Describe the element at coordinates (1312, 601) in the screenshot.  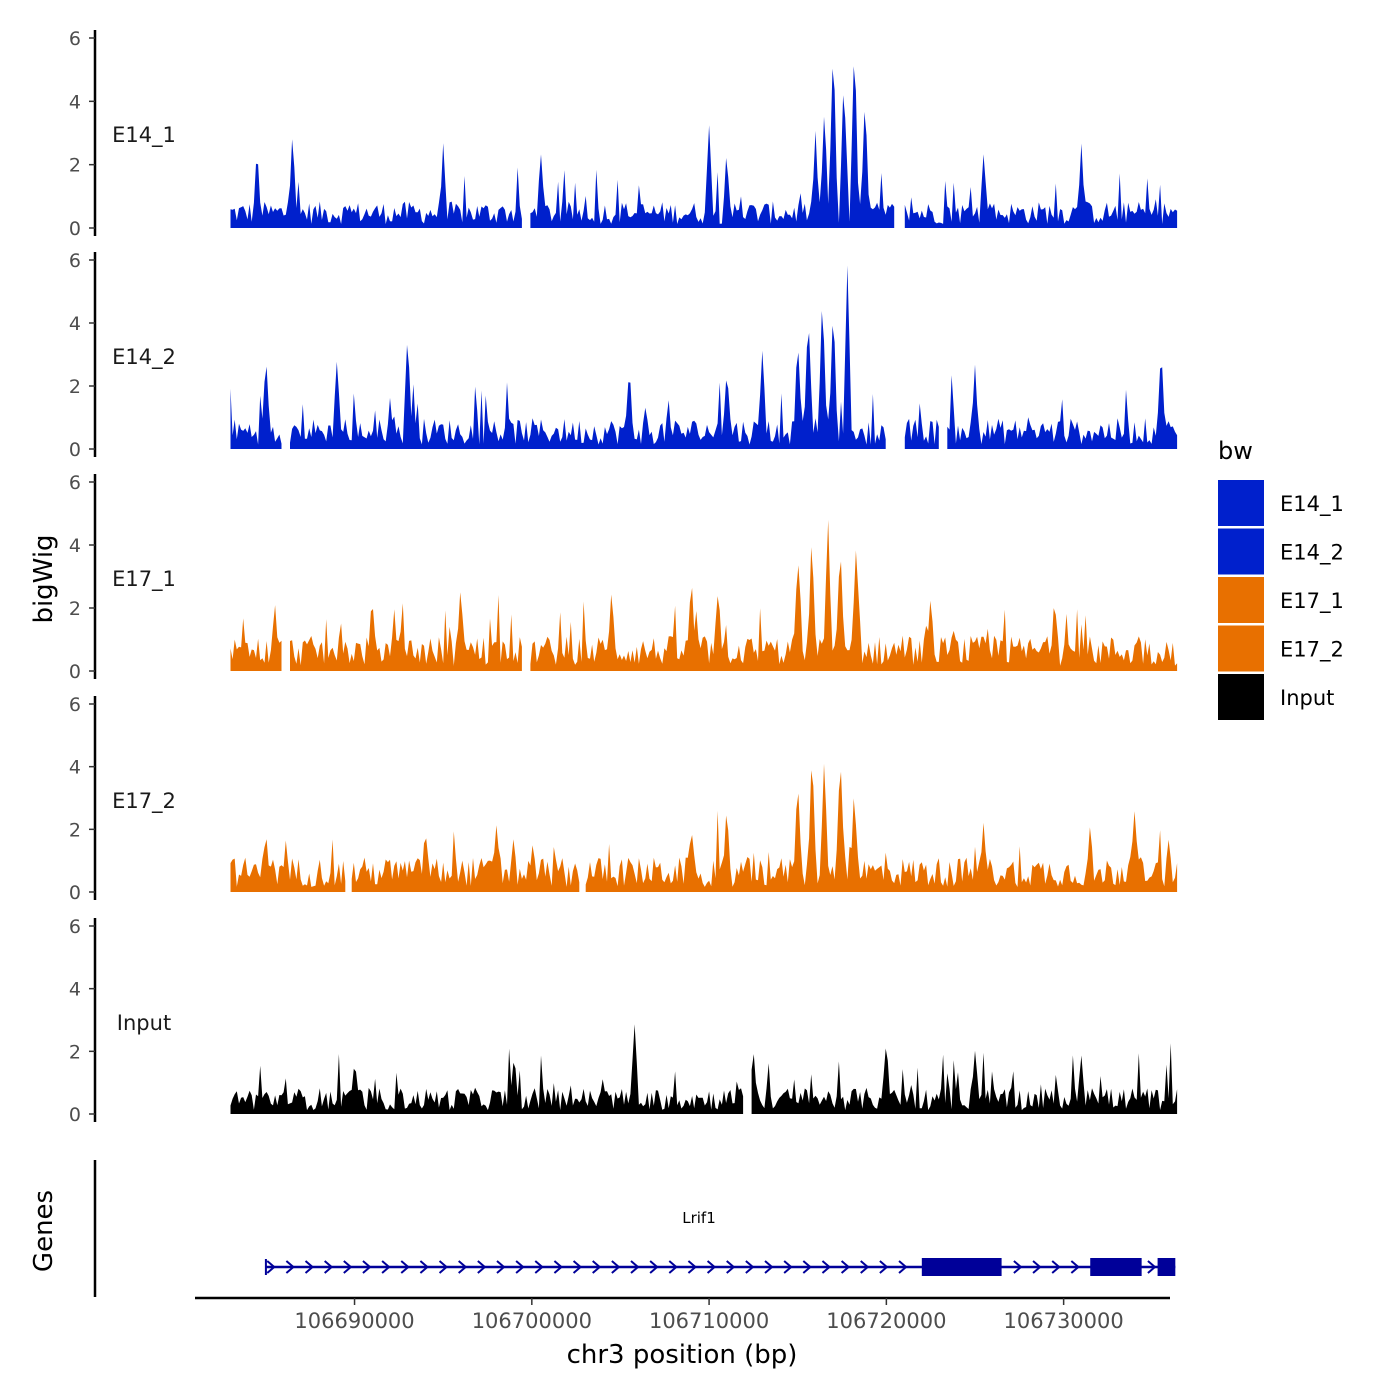
I see `legend-label-E17_1: E17_1` at that location.